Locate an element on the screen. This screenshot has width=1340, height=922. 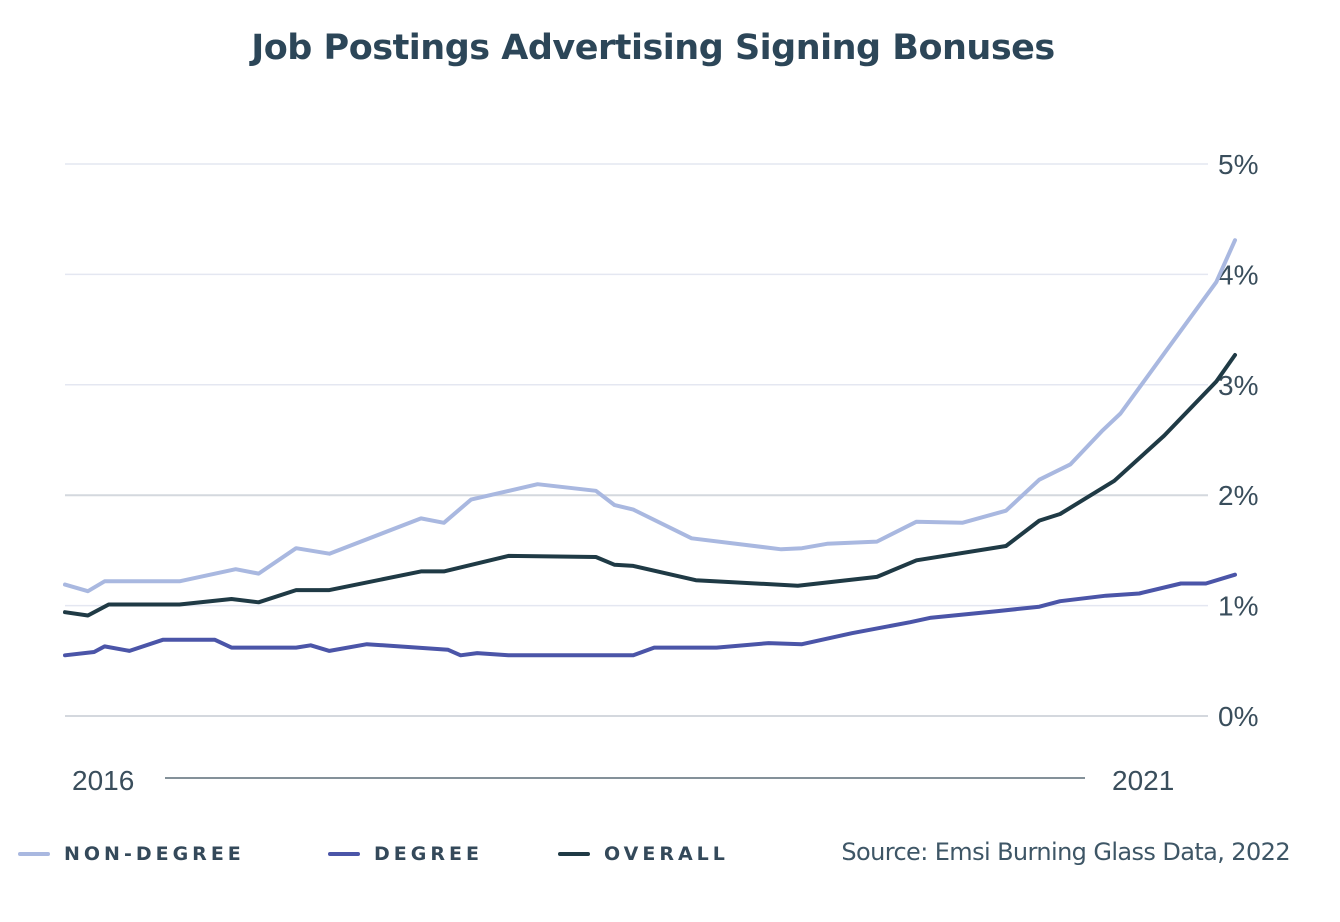
legend-item-non-degree: NON-DEGREE is located at coordinates (131, 854).